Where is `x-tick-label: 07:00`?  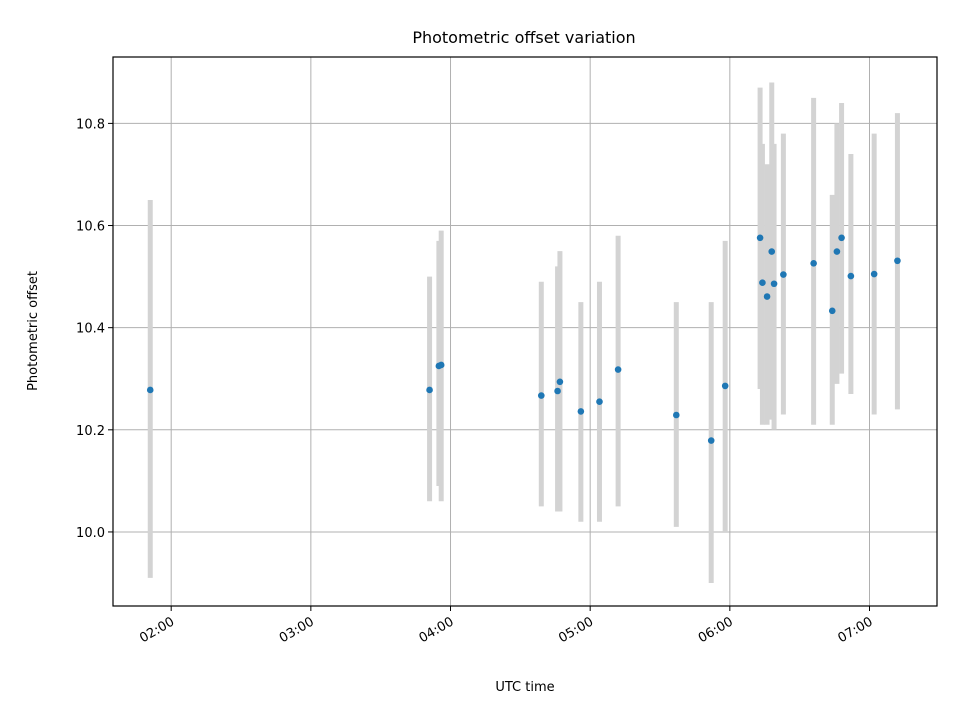
x-tick-label: 07:00 is located at coordinates (856, 630).